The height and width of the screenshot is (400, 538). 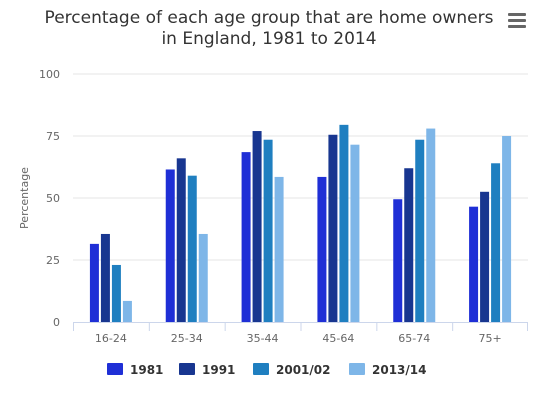 I want to click on x-tick-label: 45-64, so click(x=338, y=338).